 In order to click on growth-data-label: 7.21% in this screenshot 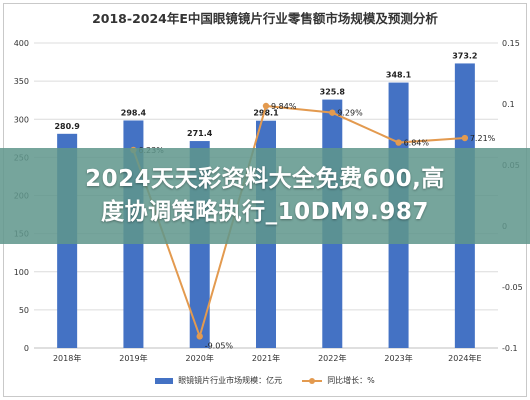, I will do `click(483, 138)`.